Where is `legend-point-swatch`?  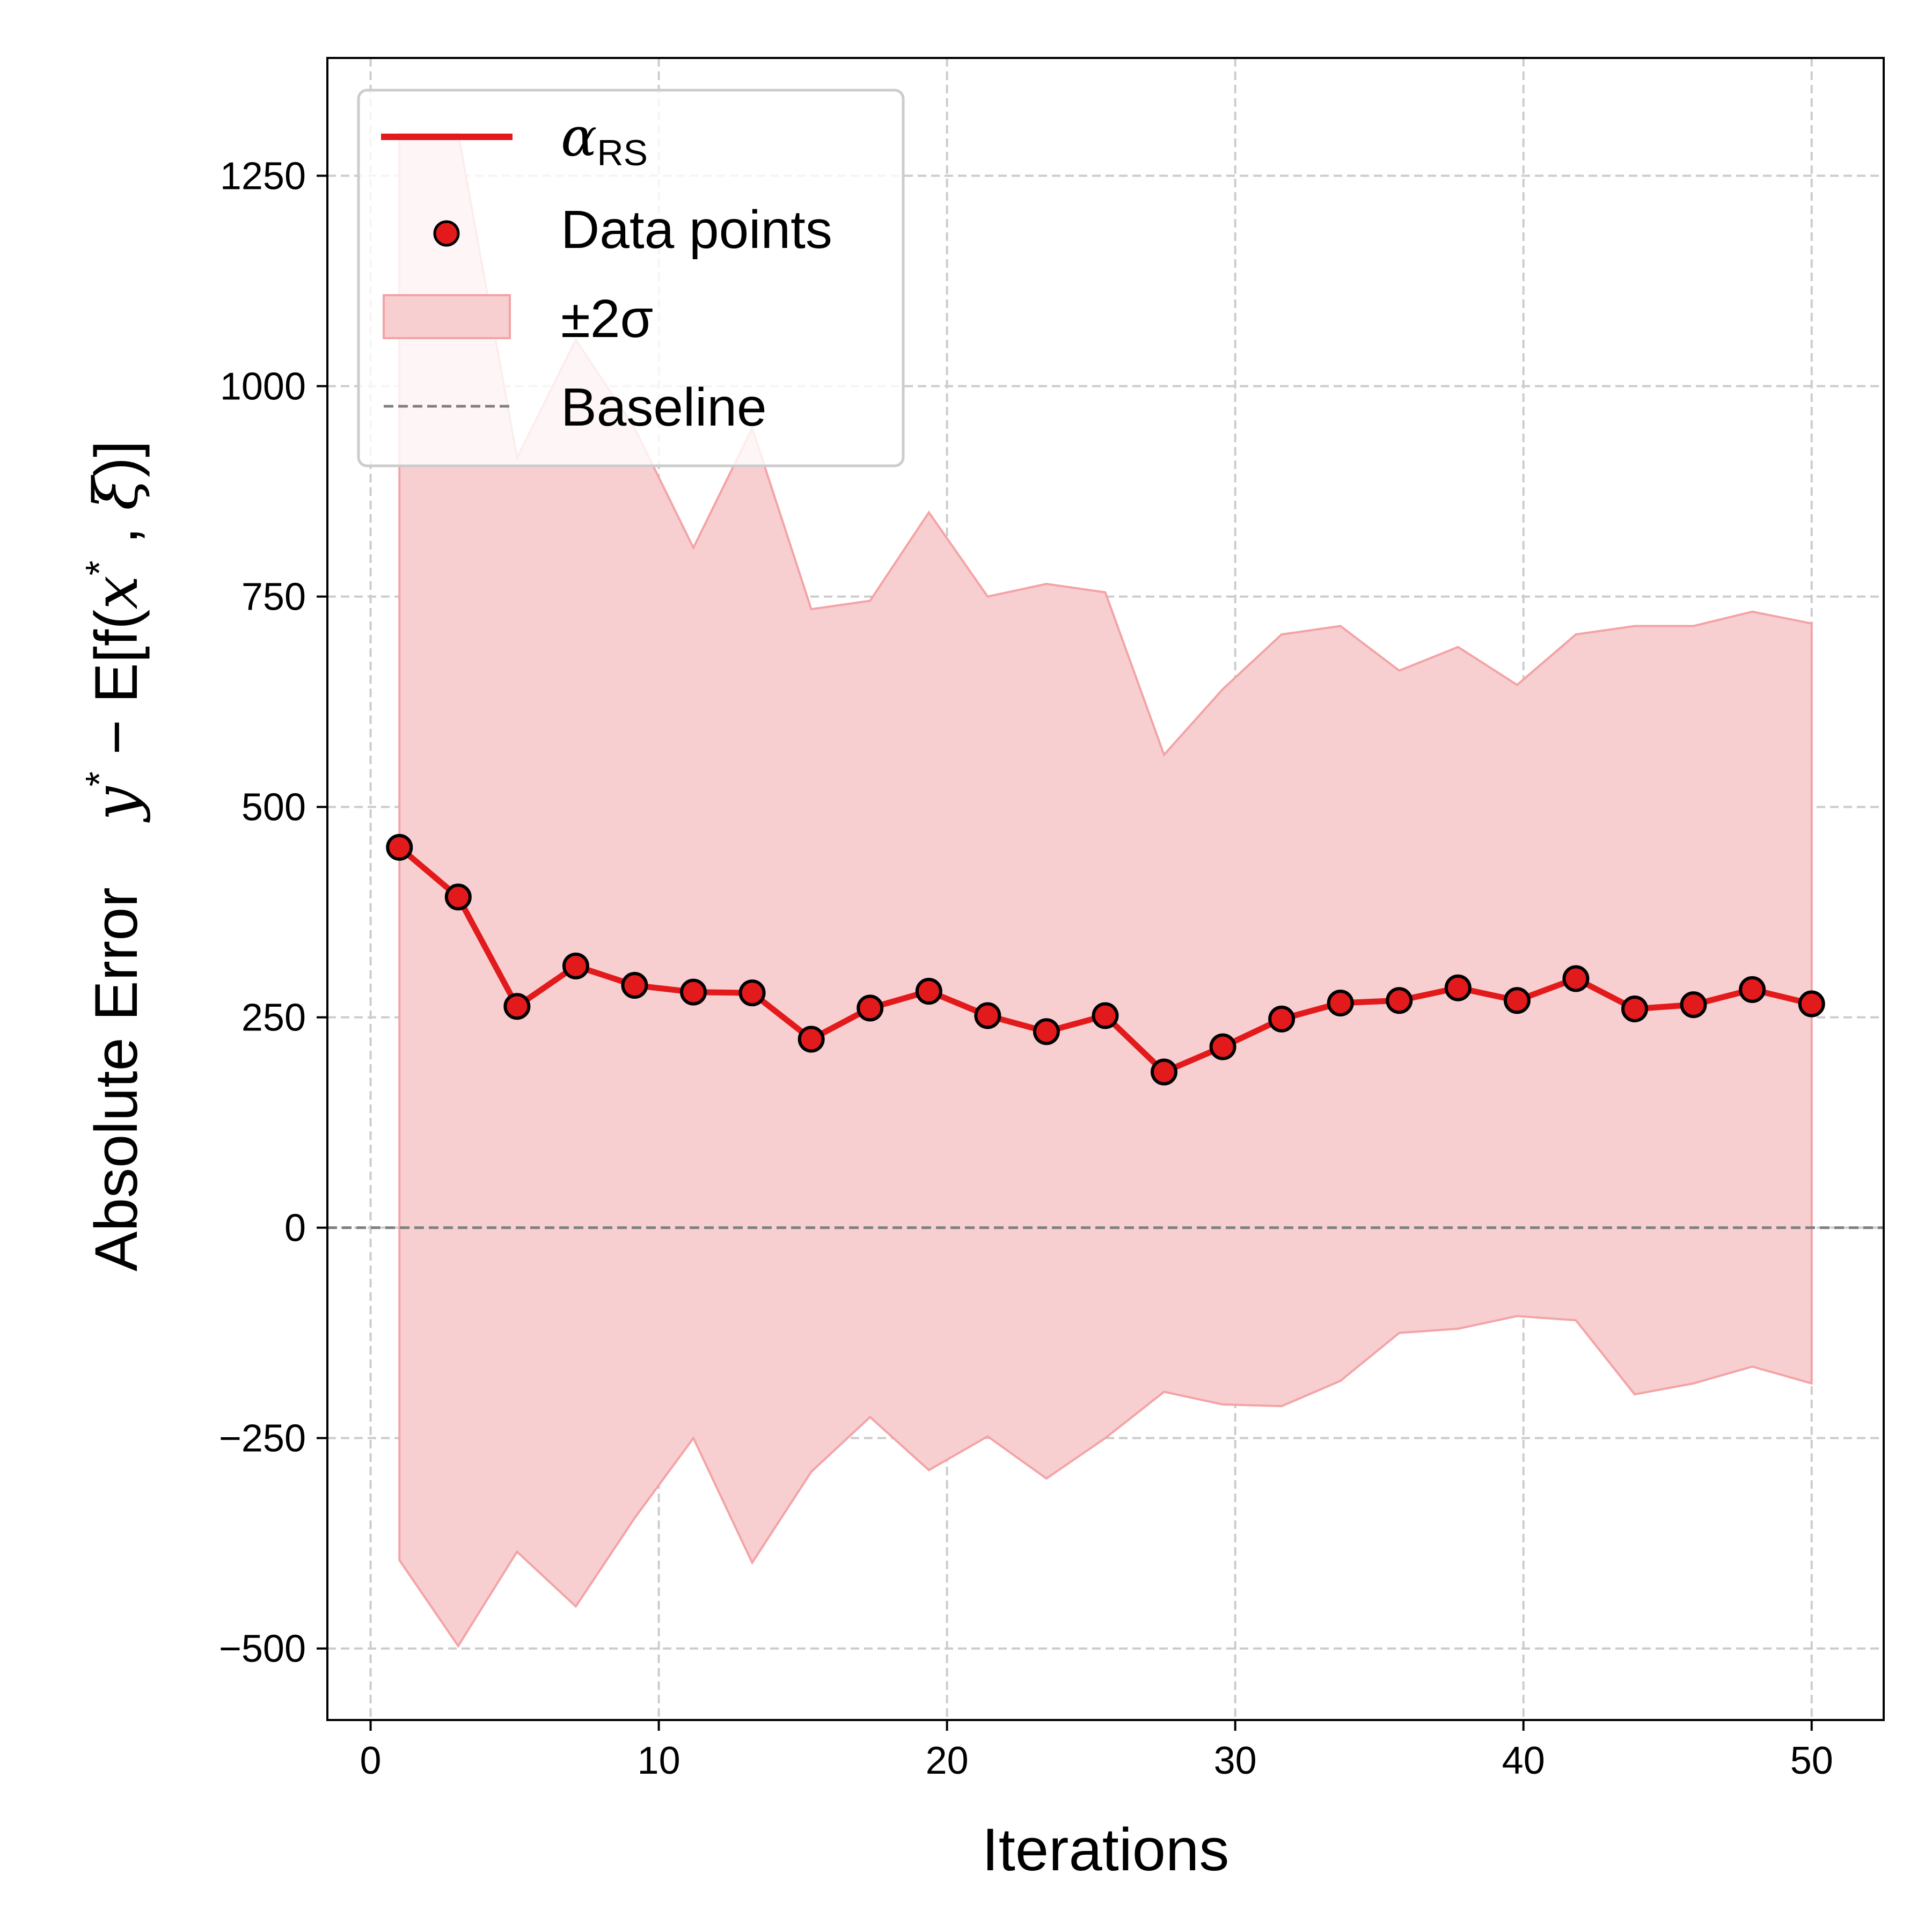
legend-point-swatch is located at coordinates (446, 233).